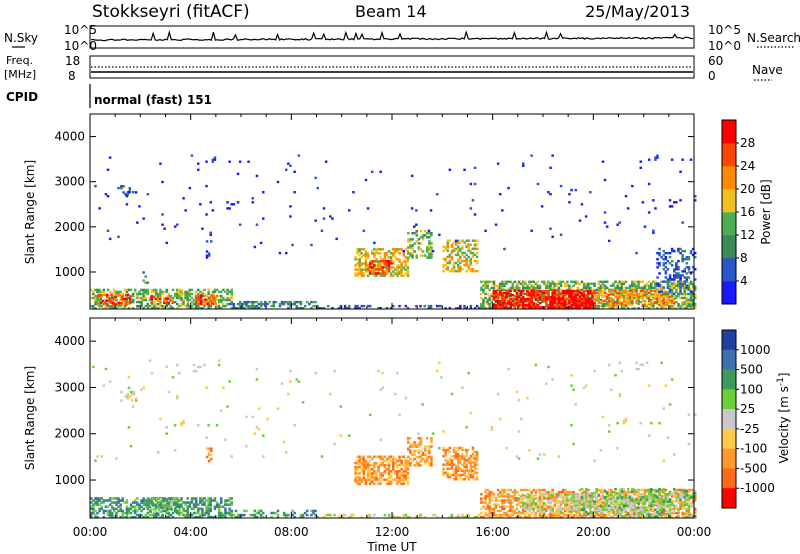 The height and width of the screenshot is (554, 800). What do you see at coordinates (747, 143) in the screenshot?
I see `colorbar-tick-label: 28` at bounding box center [747, 143].